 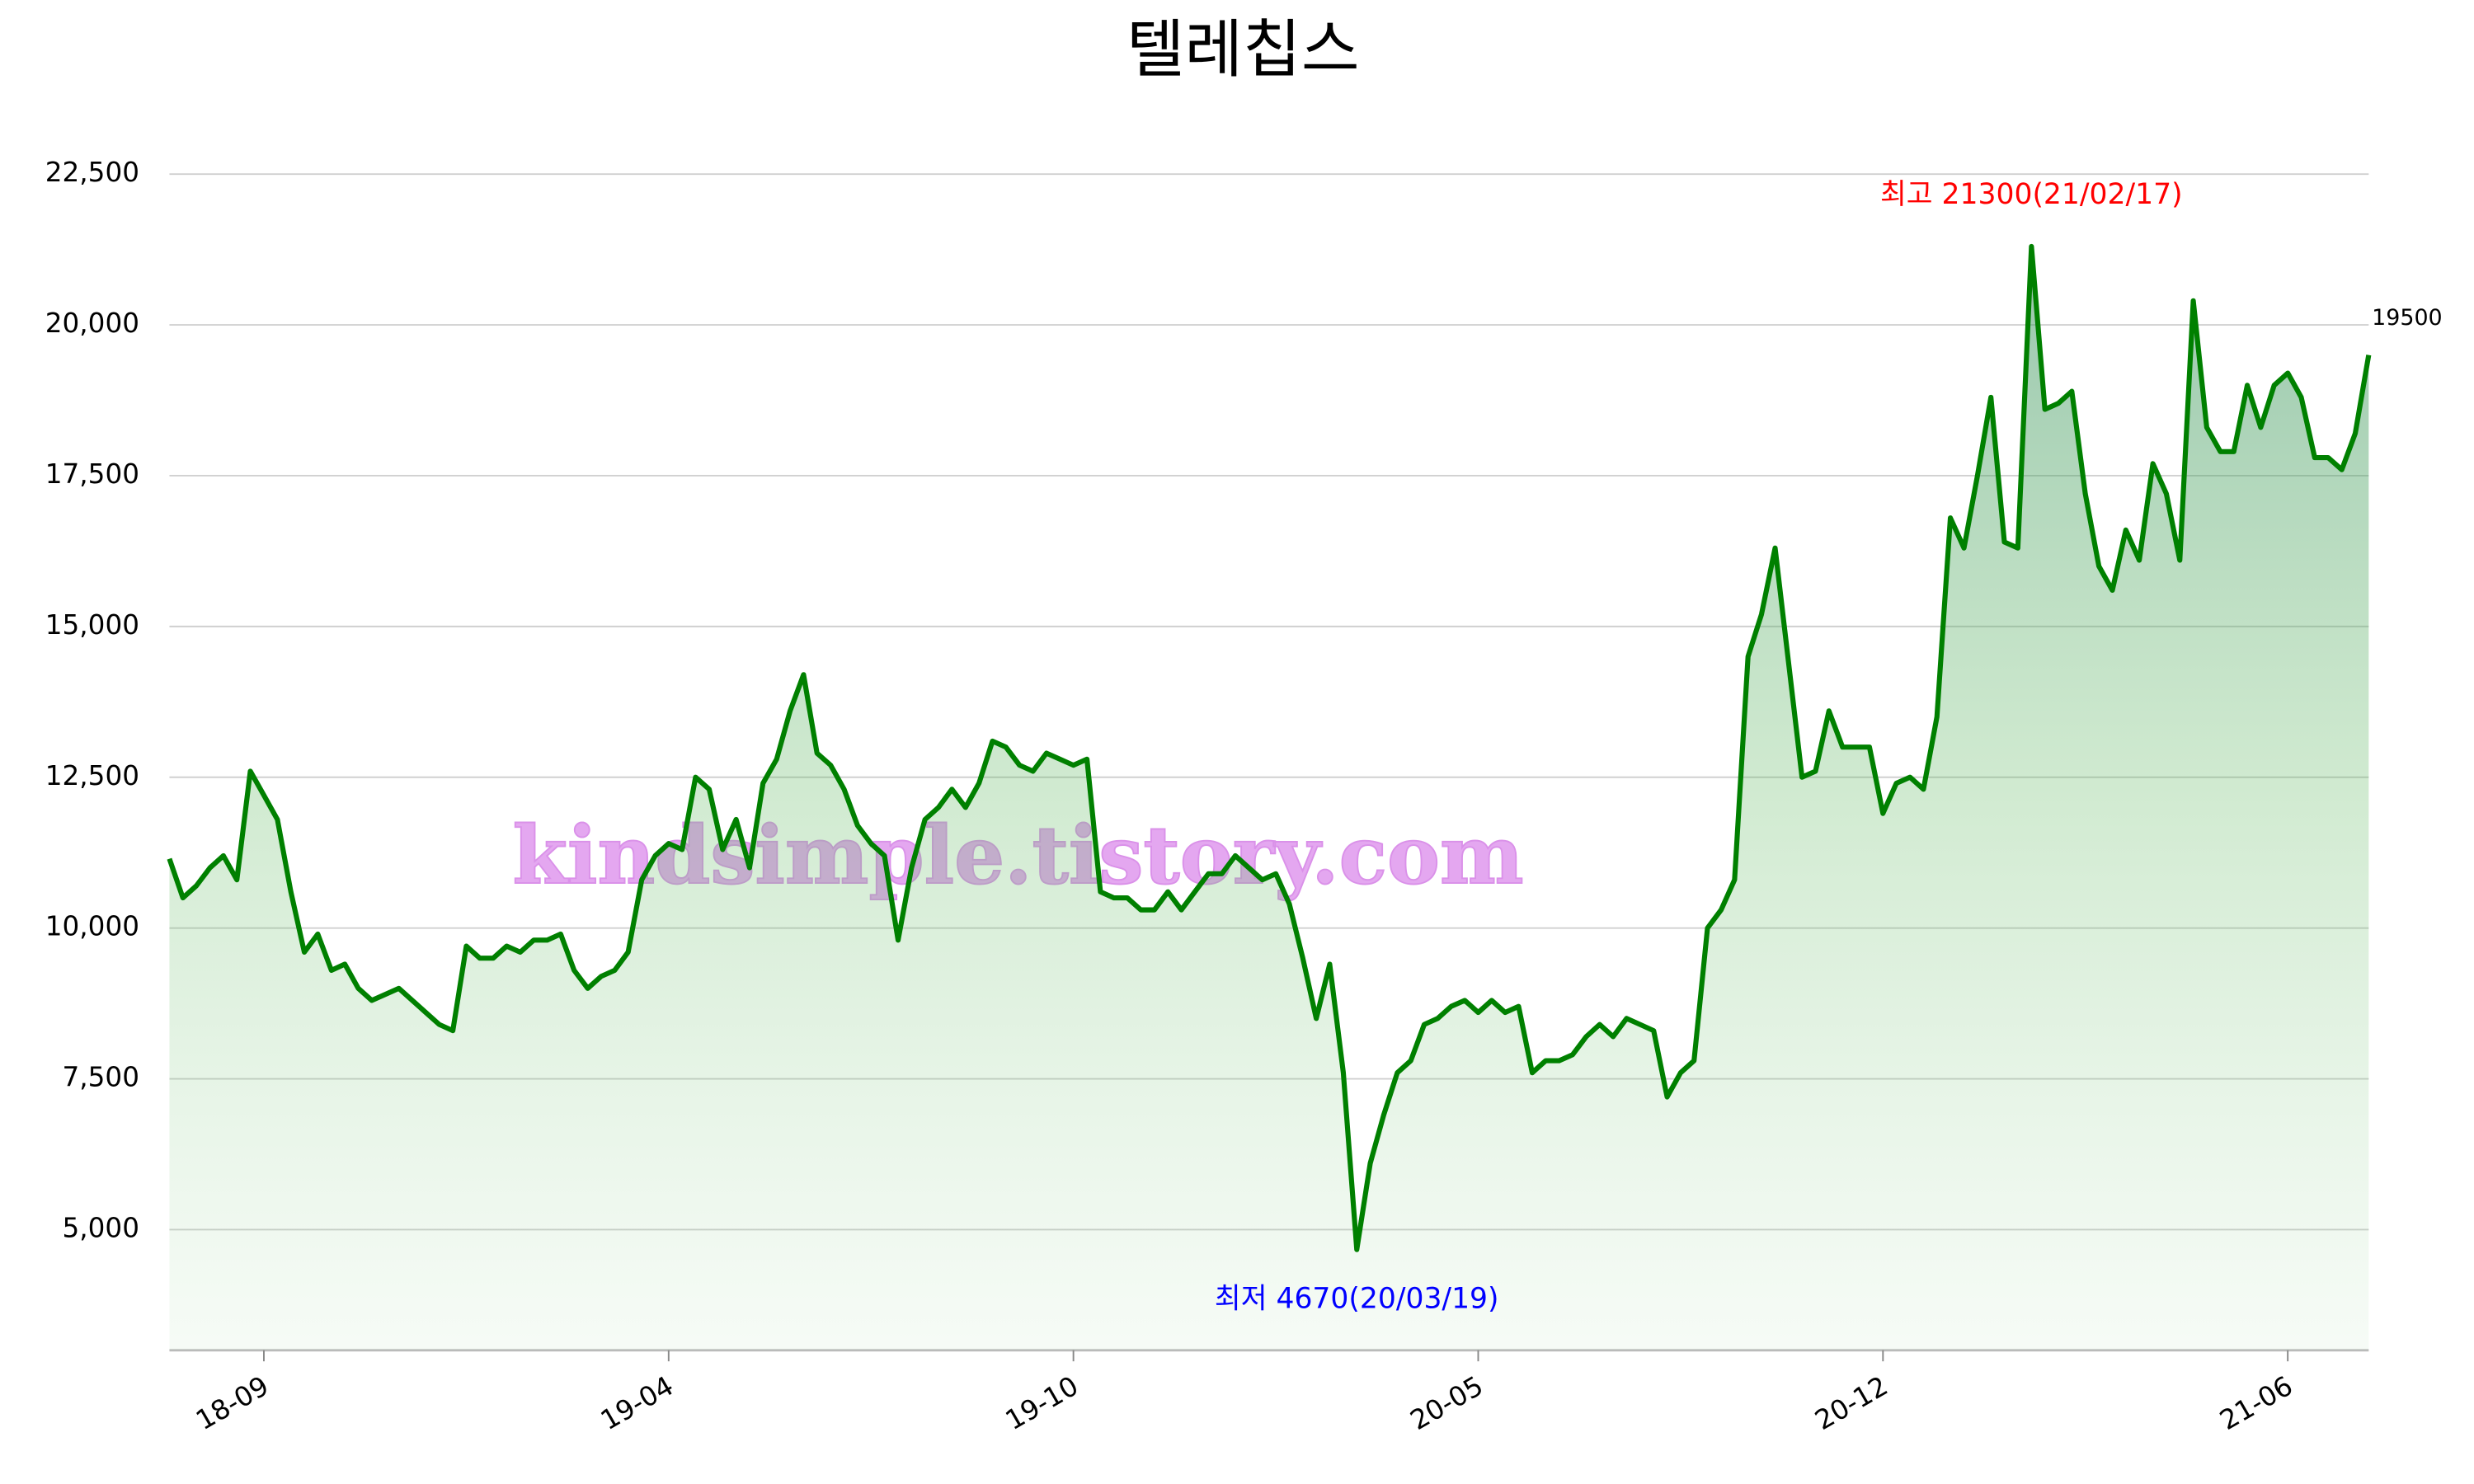 What do you see at coordinates (1851, 1403) in the screenshot?
I see `x-tick-label: 20-12` at bounding box center [1851, 1403].